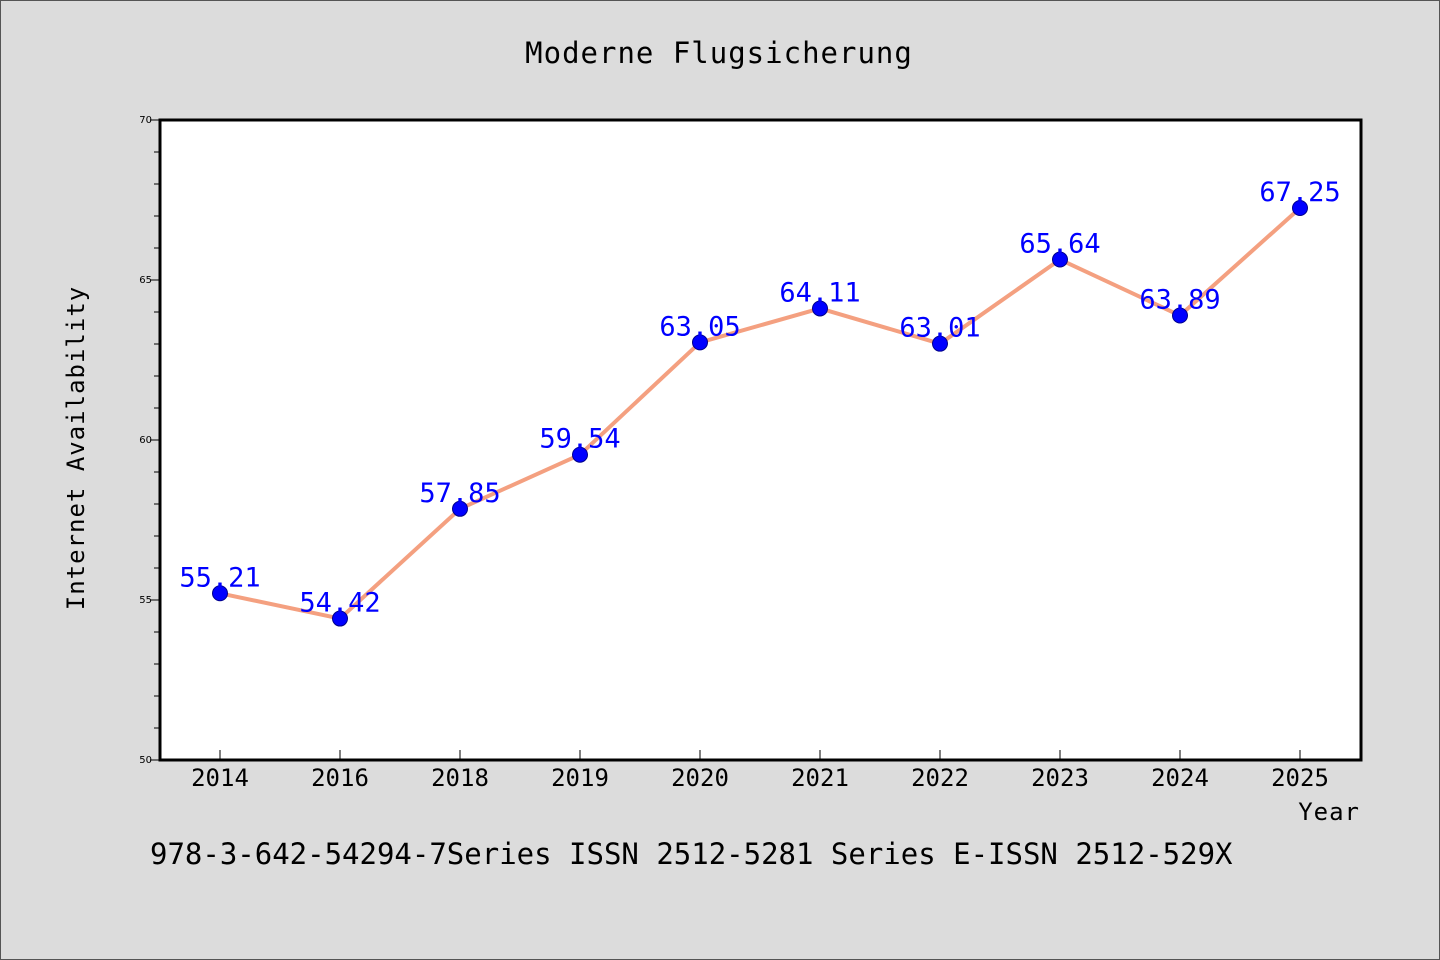 The image size is (1440, 960). Describe the element at coordinates (699, 326) in the screenshot. I see `data-label: 63.05` at that location.